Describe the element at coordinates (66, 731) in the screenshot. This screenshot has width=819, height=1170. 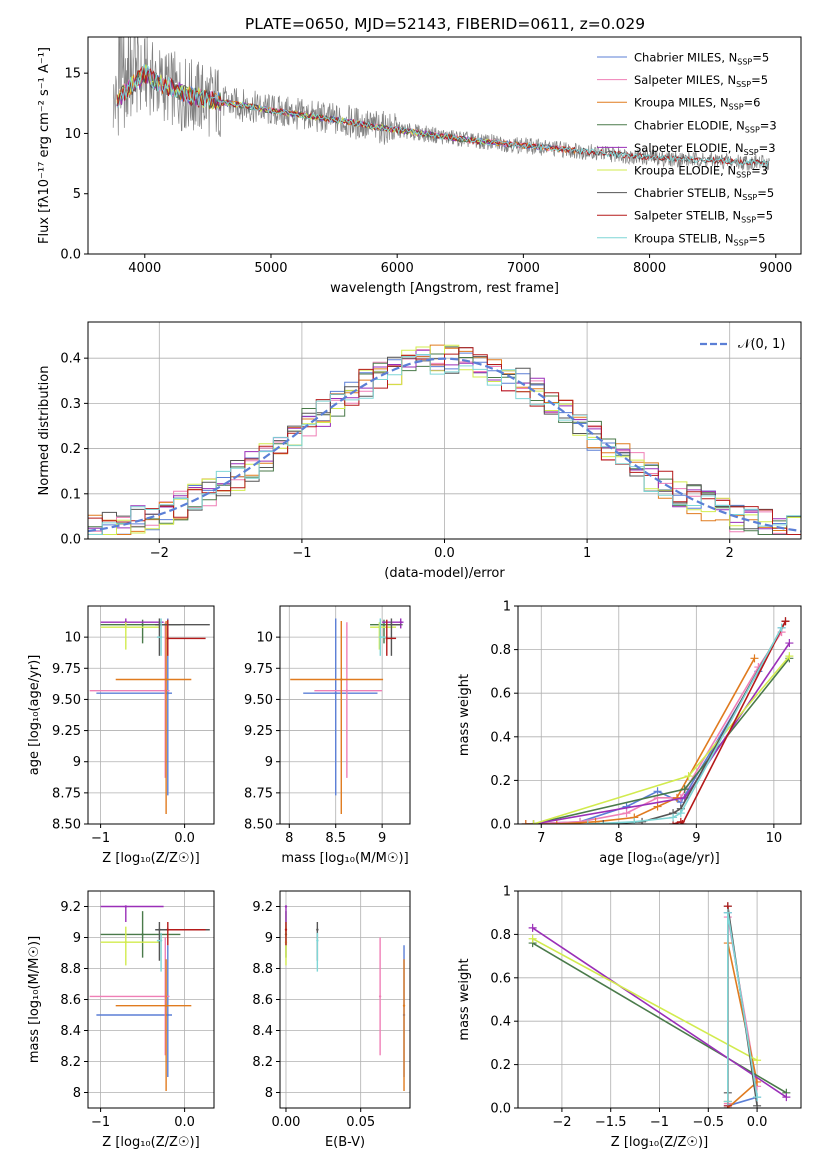
I see `y-tick-label: 9.25` at that location.